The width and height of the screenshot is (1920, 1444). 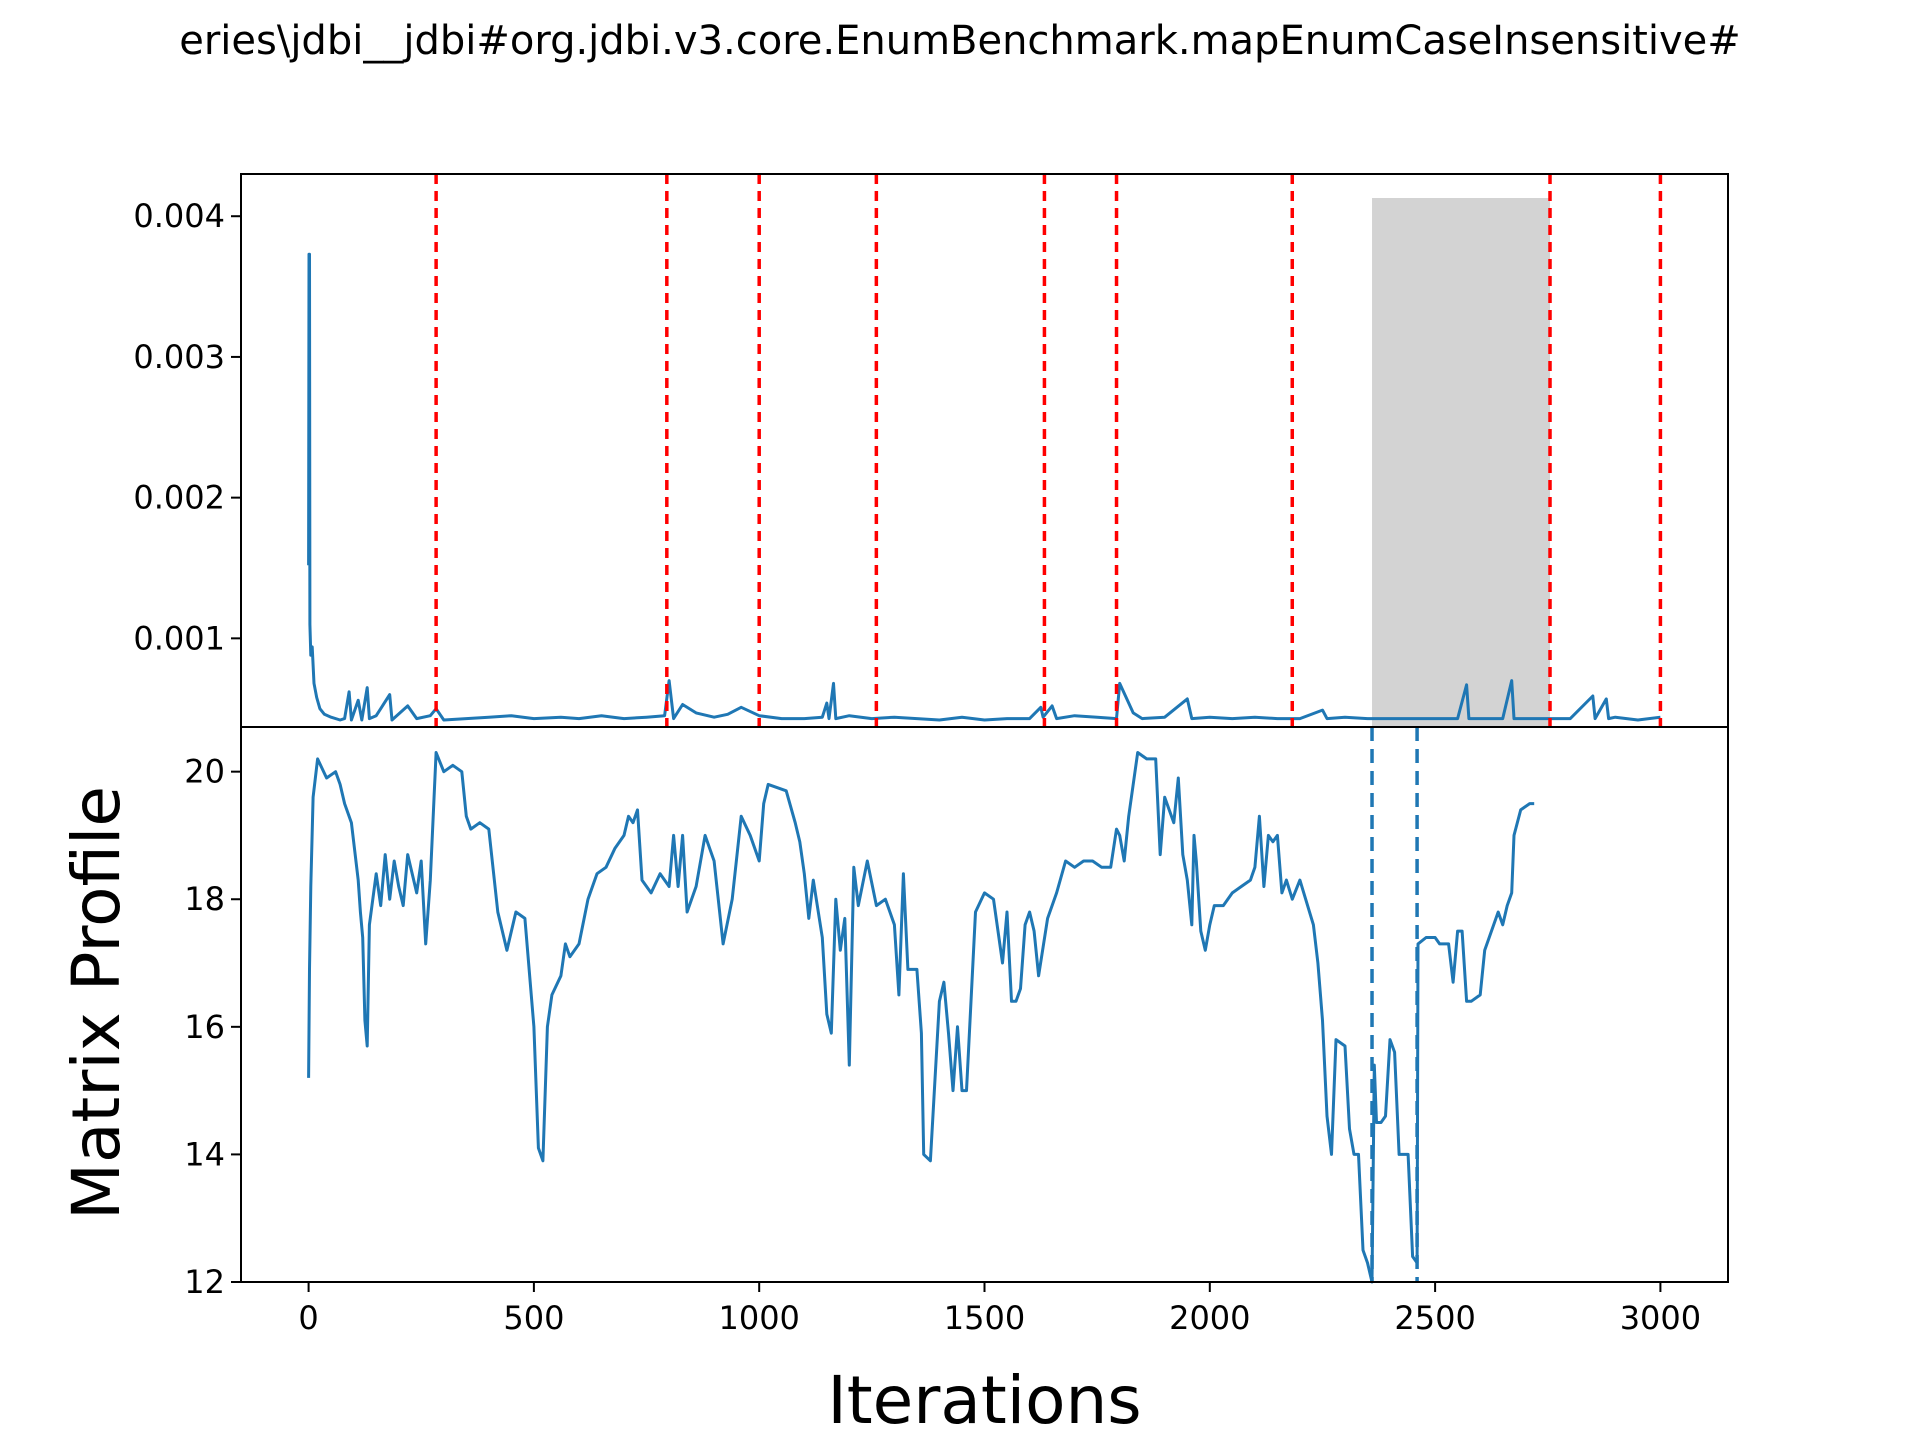 I want to click on y-axis-label: Matrix Profile, so click(x=96, y=1003).